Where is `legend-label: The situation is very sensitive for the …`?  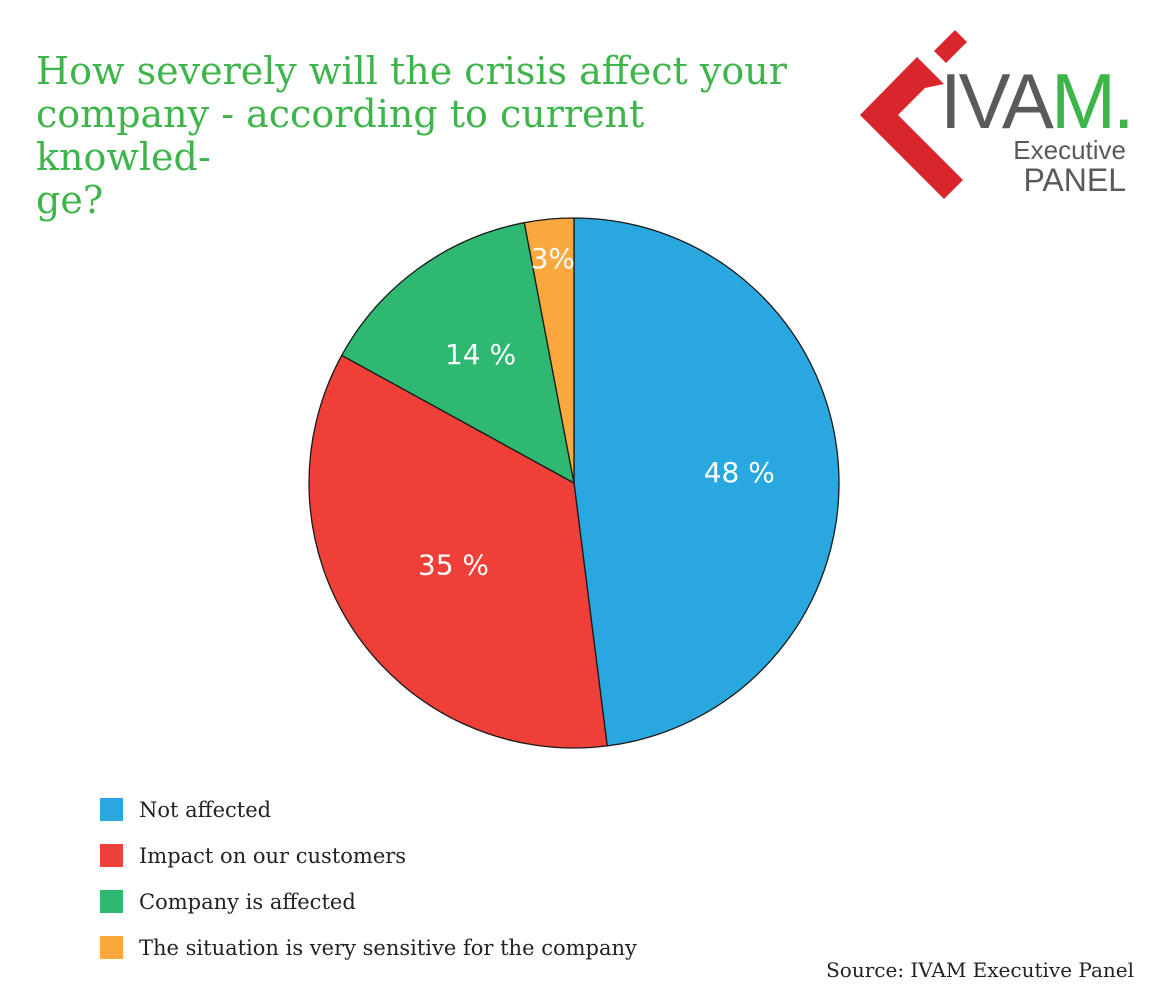
legend-label: The situation is very sensitive for the … is located at coordinates (388, 947).